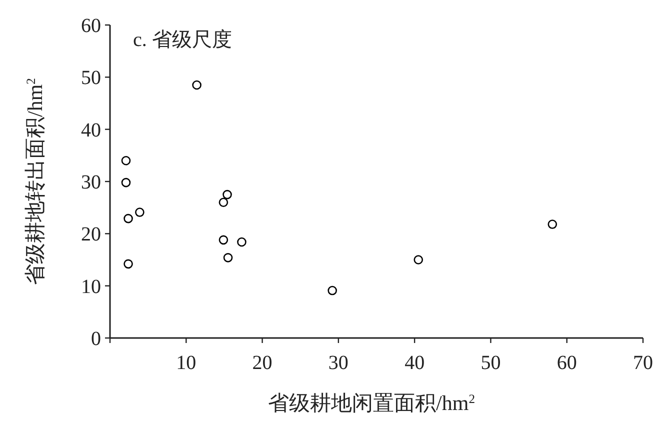  I want to click on y-tick-label: 40, so click(91, 130).